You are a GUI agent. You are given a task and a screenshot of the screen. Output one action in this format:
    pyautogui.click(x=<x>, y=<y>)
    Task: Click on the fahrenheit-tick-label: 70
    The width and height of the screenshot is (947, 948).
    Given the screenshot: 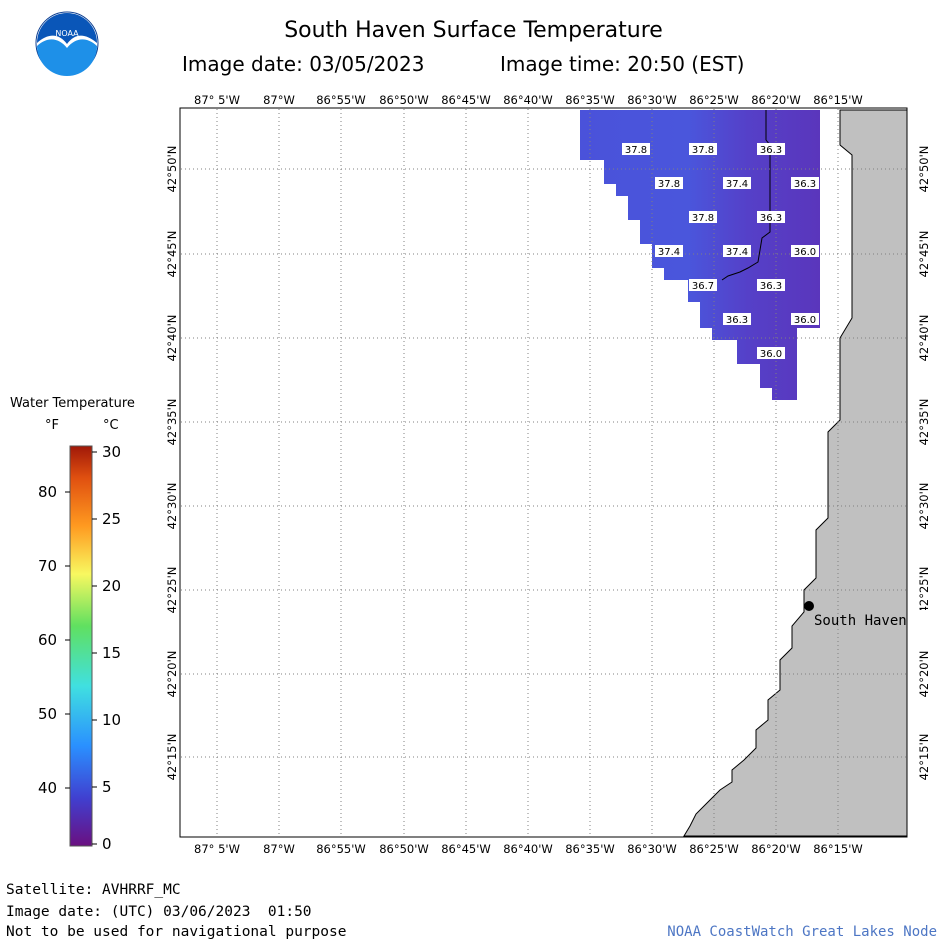 What is the action you would take?
    pyautogui.click(x=48, y=566)
    